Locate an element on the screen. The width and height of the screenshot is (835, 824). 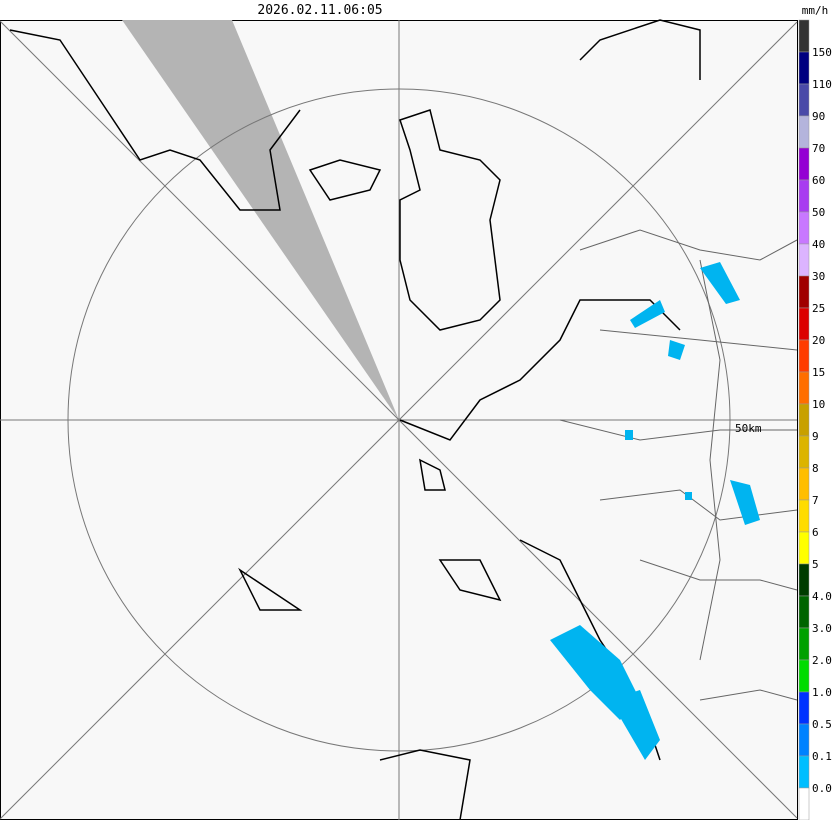
legend-label: 9 is located at coordinates (815, 436).